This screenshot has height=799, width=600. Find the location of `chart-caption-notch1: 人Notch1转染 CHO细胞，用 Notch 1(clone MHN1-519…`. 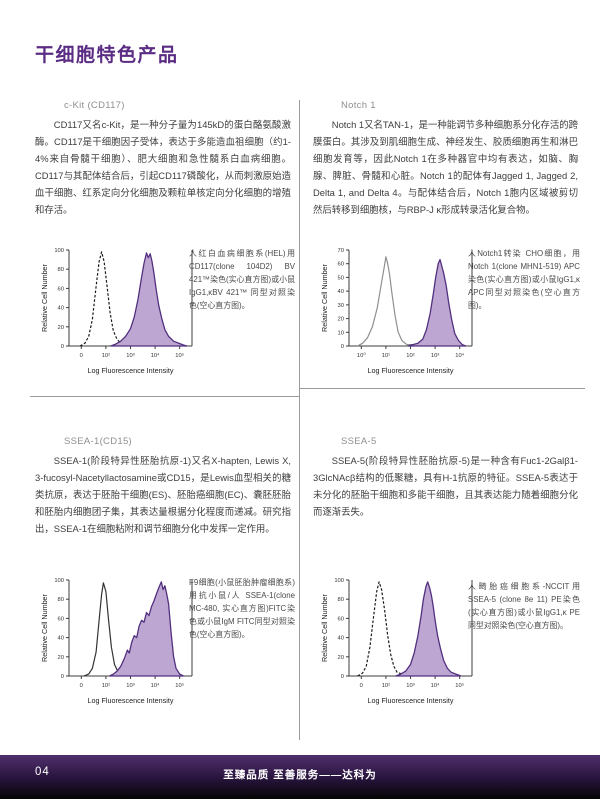

chart-caption-notch1: 人Notch1转染 CHO细胞，用 Notch 1(clone MHN1-519… is located at coordinates (524, 279).